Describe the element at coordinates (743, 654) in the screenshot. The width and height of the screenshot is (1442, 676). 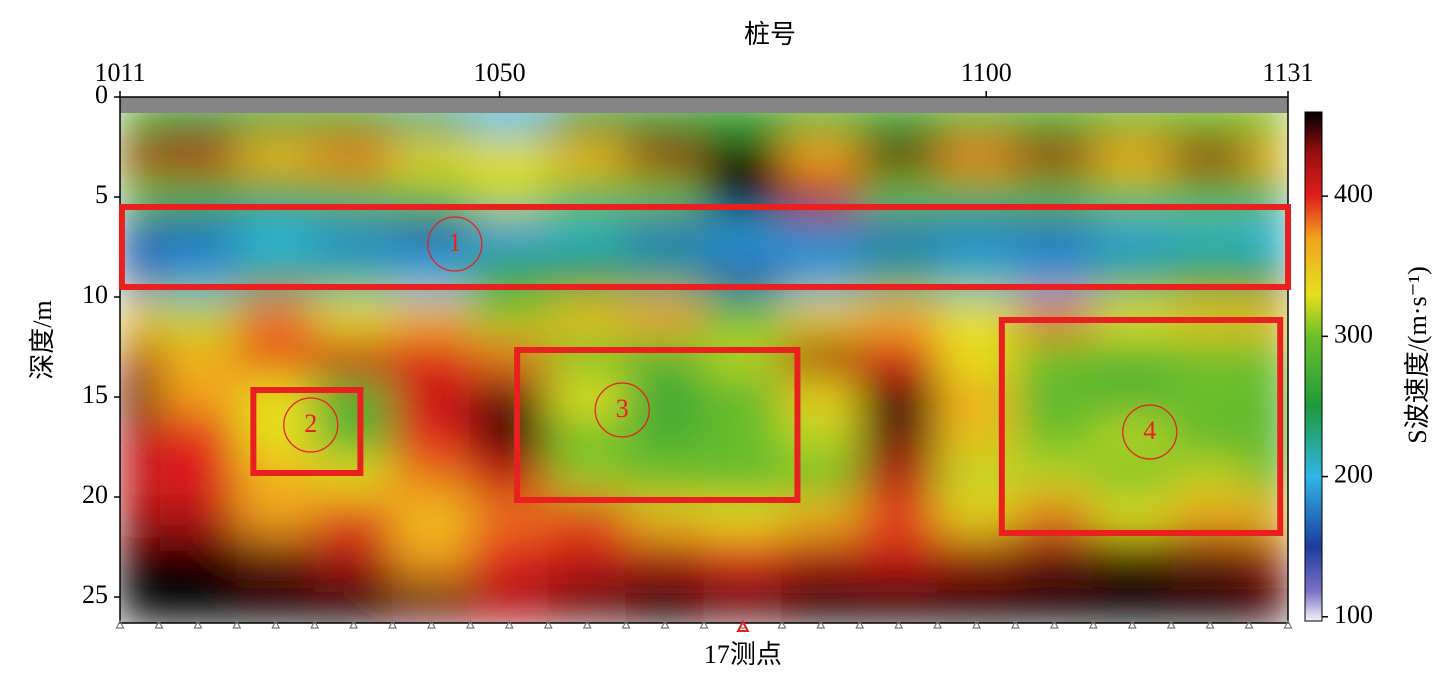
I see `marker-label: 17测点` at that location.